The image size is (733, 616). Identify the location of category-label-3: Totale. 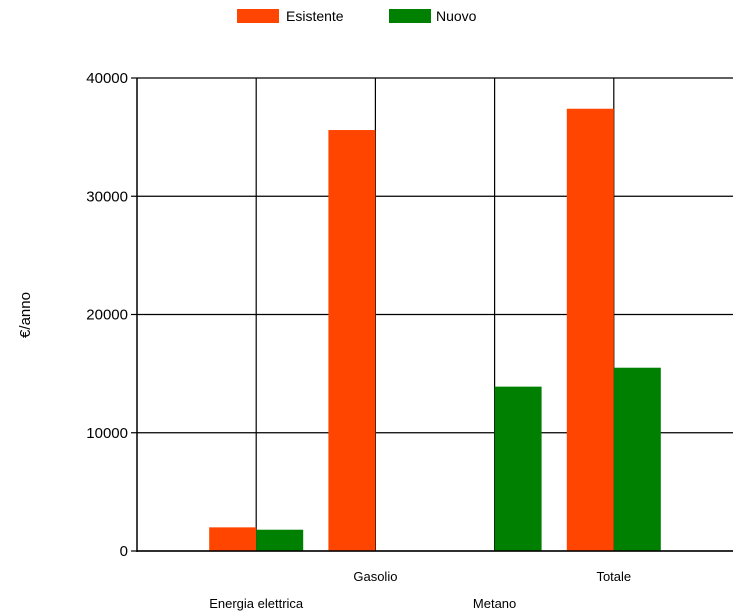
(613, 576).